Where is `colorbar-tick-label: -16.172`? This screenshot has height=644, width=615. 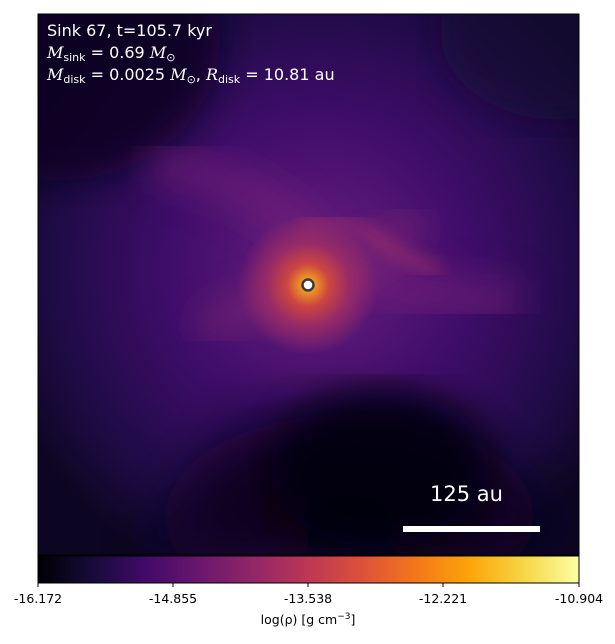
colorbar-tick-label: -16.172 is located at coordinates (38, 598).